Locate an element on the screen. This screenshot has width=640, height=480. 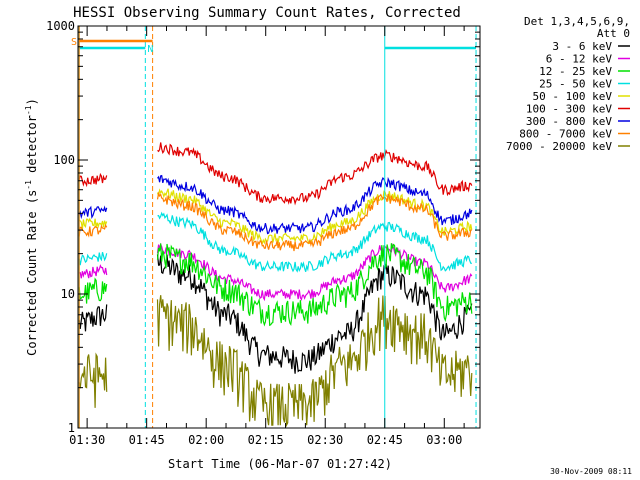
legend-label-2: 6 - 12 keV is located at coordinates (579, 59).